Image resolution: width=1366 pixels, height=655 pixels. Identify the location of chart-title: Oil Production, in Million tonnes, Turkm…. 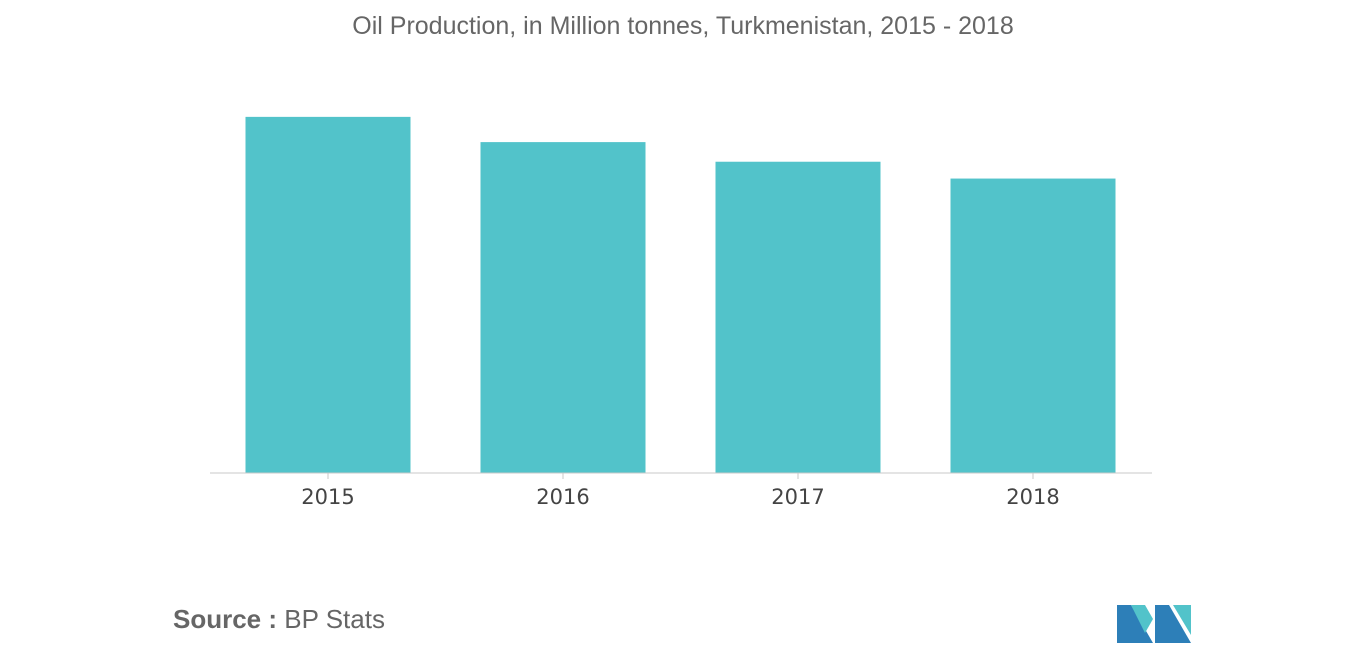
(683, 26).